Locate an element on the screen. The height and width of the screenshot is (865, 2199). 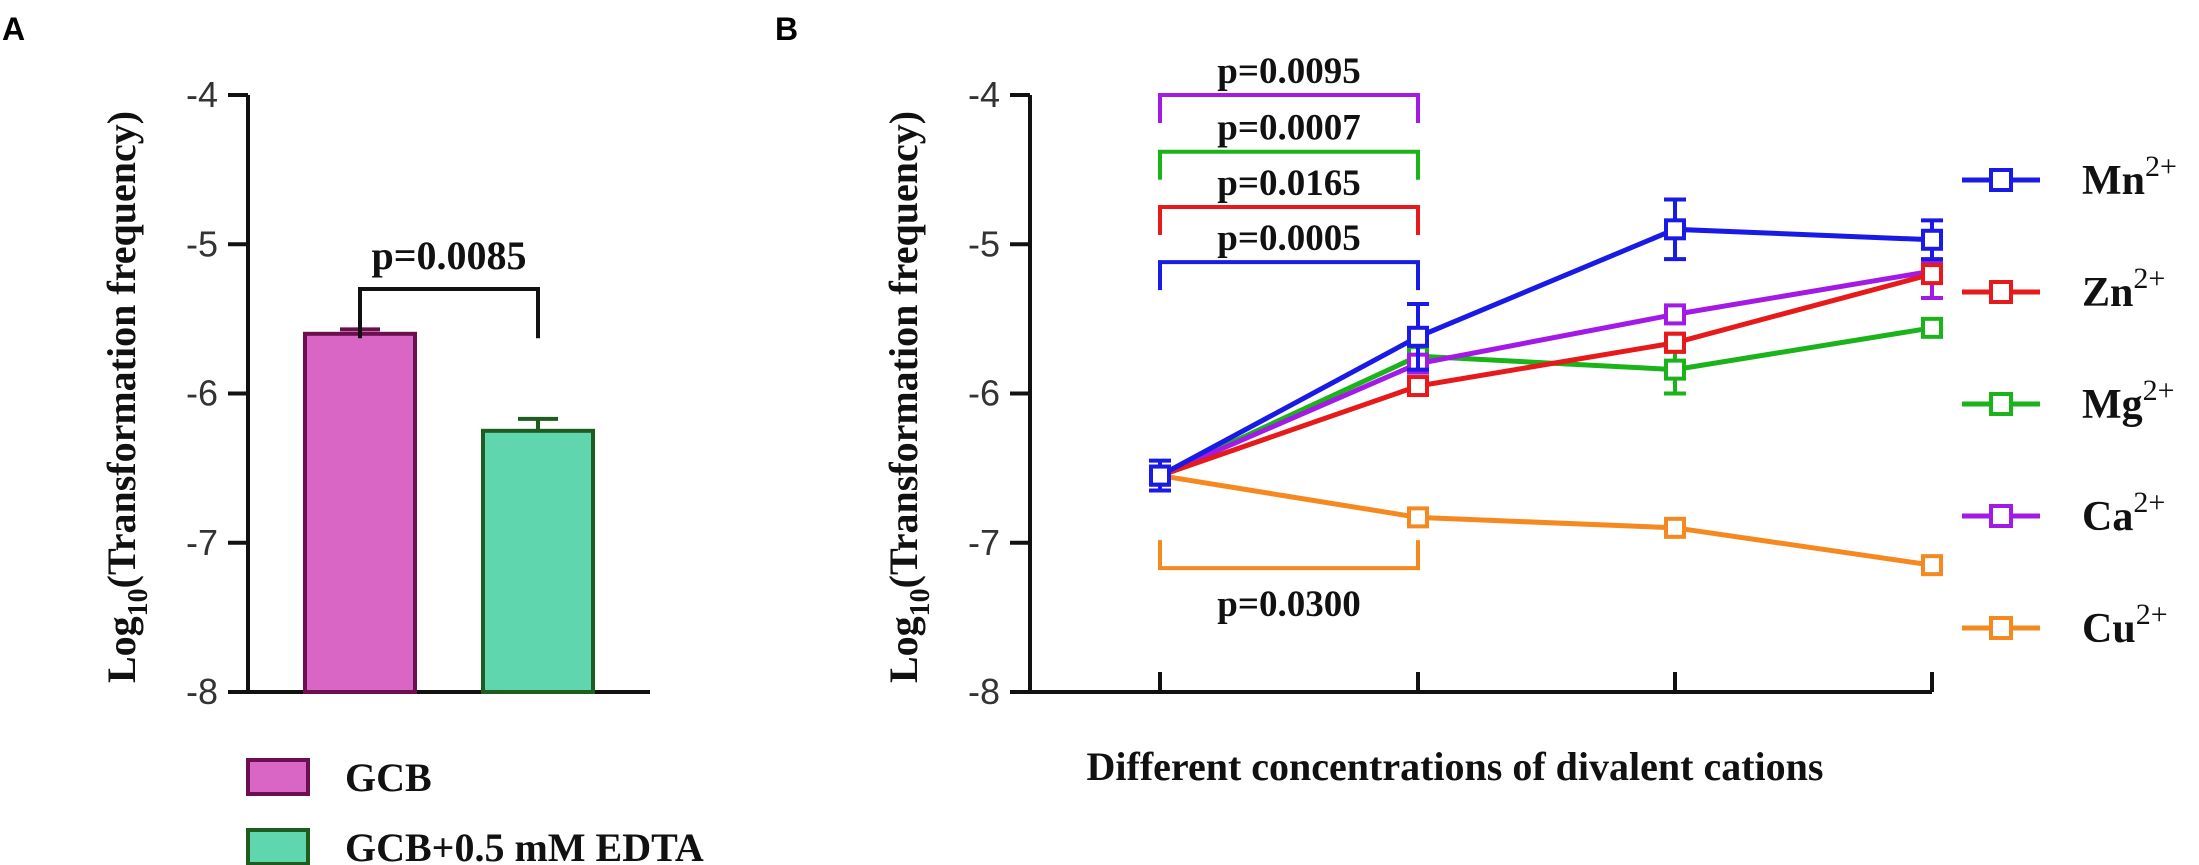
panel-a-y-tick-label: -7 is located at coordinates (202, 542).